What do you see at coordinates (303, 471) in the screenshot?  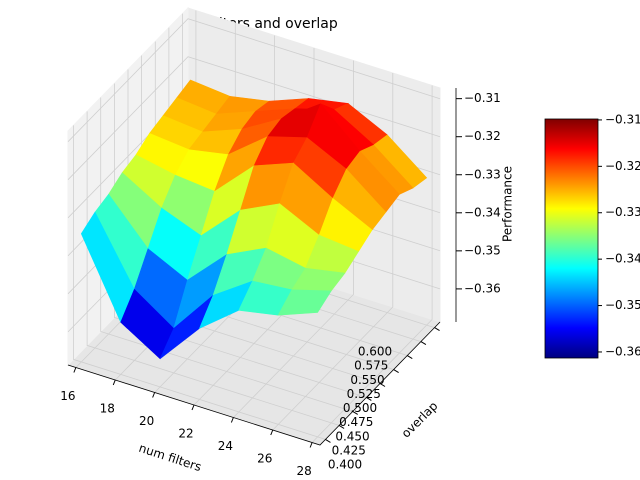 I see `x-tick-label: 28` at bounding box center [303, 471].